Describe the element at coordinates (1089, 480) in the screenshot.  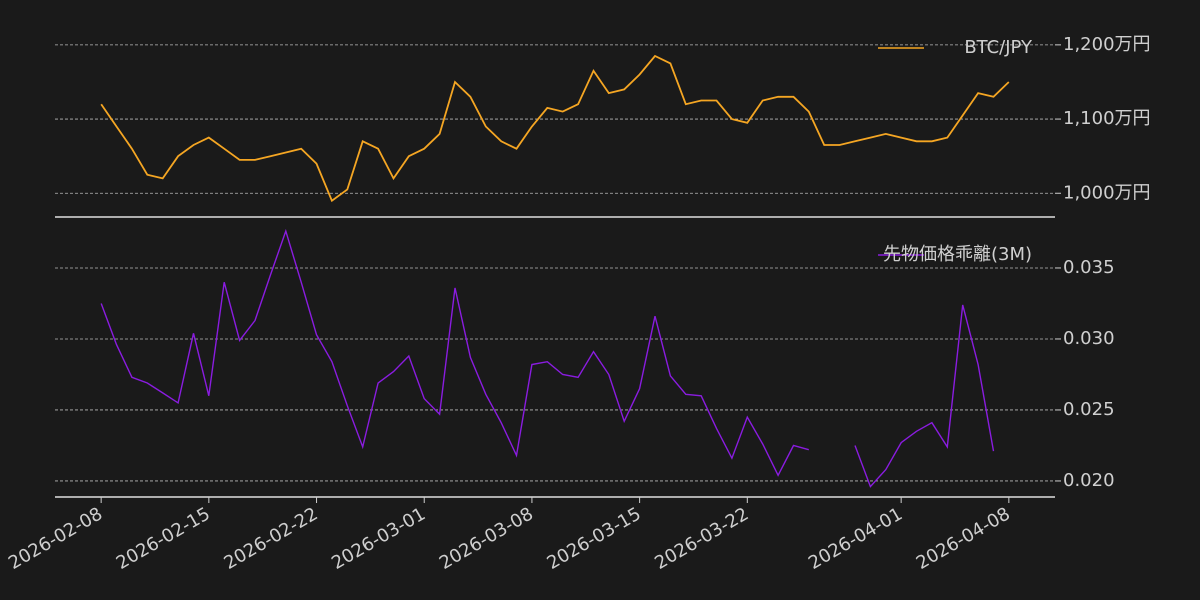
I see `y-tick-label: 0.020` at that location.